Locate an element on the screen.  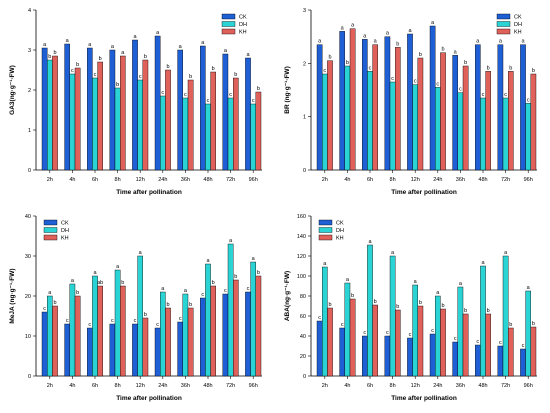
x-tick-label: 24h is located at coordinates (437, 386).